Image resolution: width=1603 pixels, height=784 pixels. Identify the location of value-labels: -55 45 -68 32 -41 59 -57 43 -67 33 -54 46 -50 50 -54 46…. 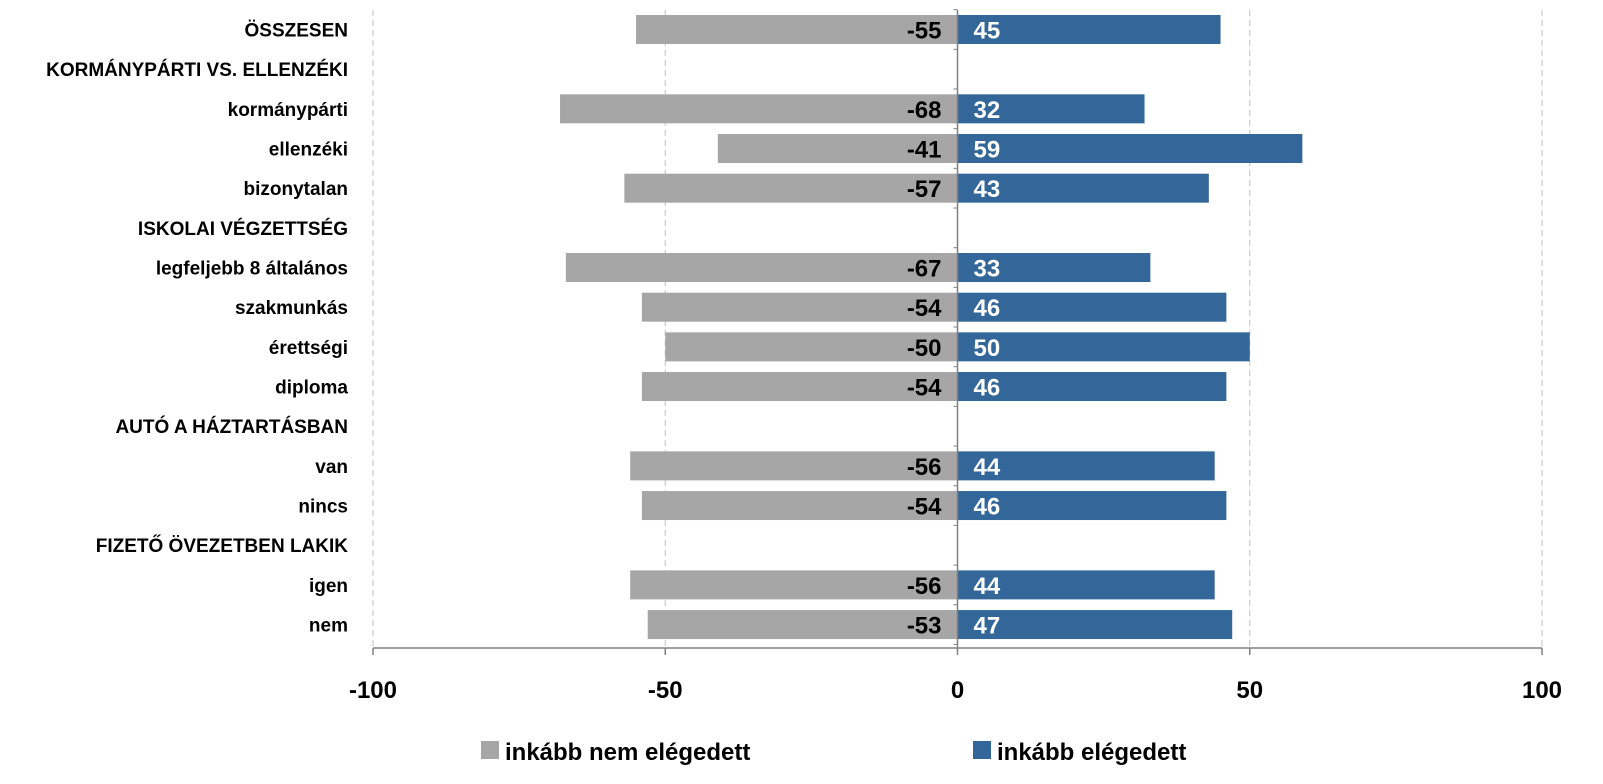
(954, 329).